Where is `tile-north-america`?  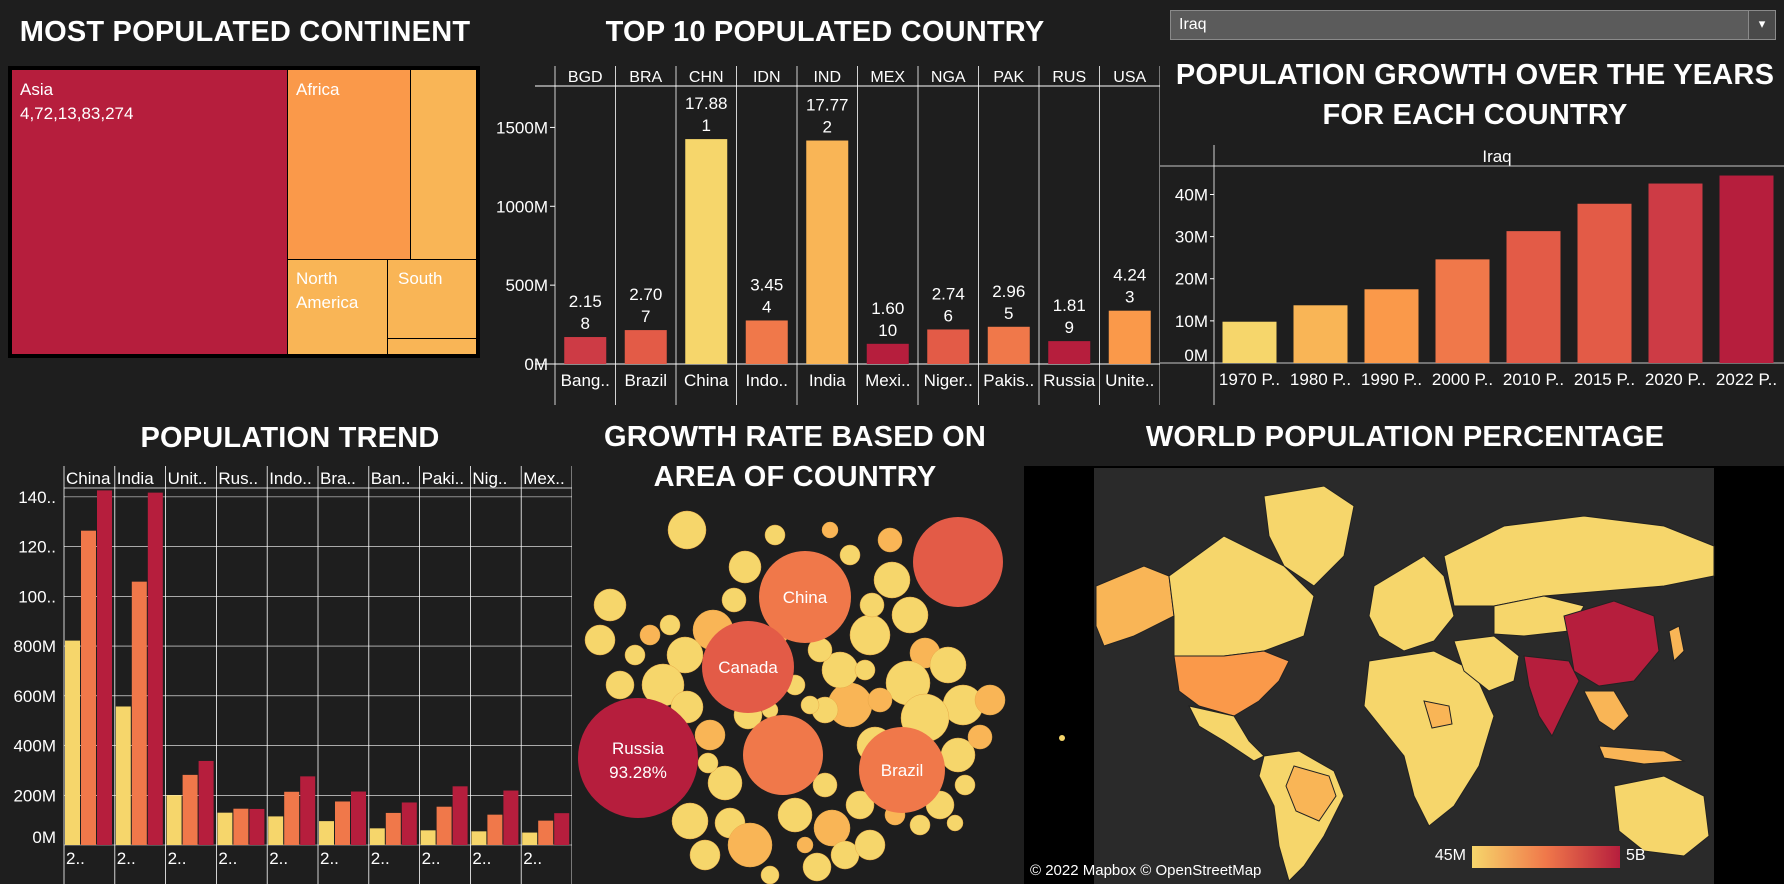
tile-north-america is located at coordinates (337, 307).